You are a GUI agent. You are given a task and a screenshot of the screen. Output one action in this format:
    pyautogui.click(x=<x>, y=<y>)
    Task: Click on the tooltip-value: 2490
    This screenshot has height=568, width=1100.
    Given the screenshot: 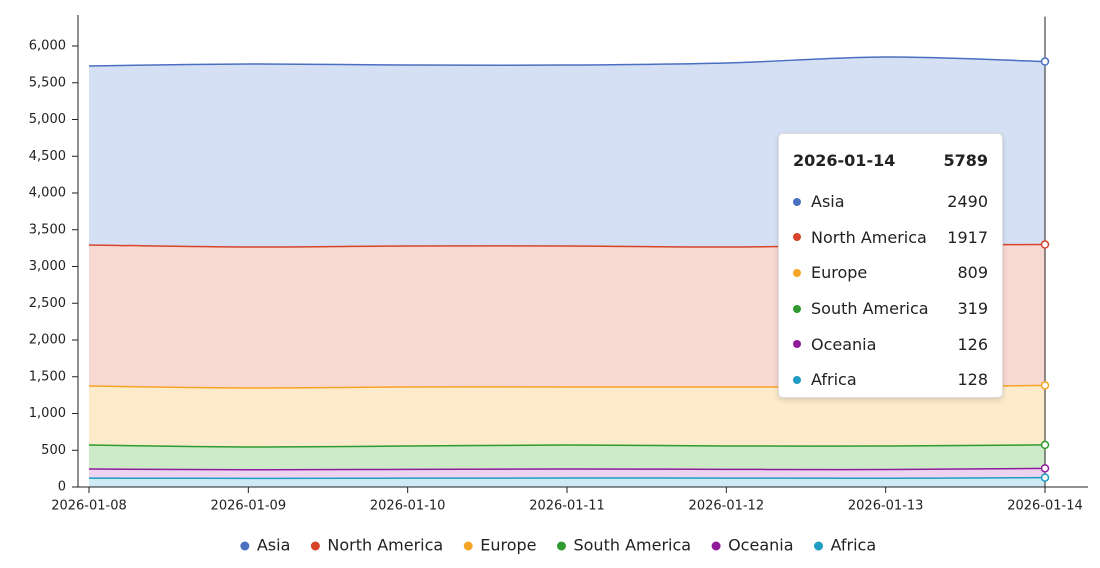 What is the action you would take?
    pyautogui.click(x=967, y=202)
    